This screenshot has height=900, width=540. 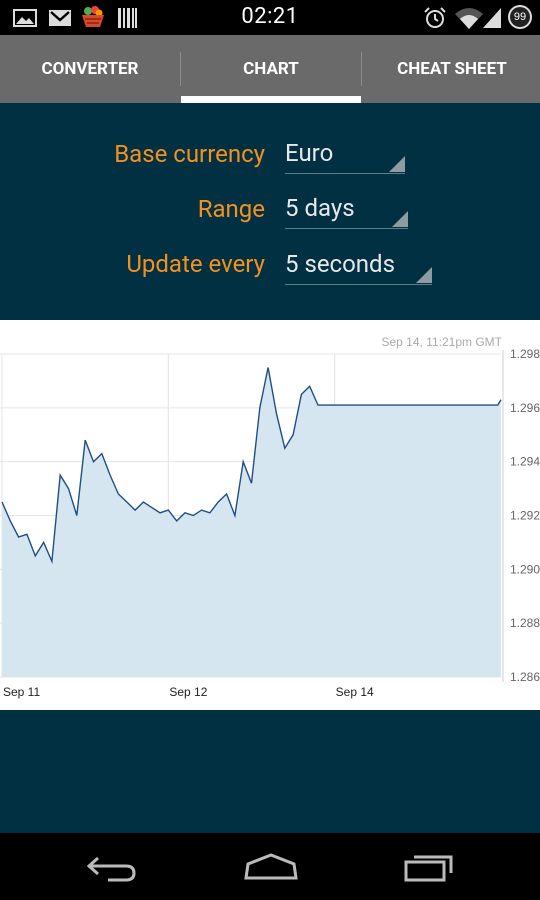 What do you see at coordinates (525, 623) in the screenshot?
I see `y-tick-label: 1.288` at bounding box center [525, 623].